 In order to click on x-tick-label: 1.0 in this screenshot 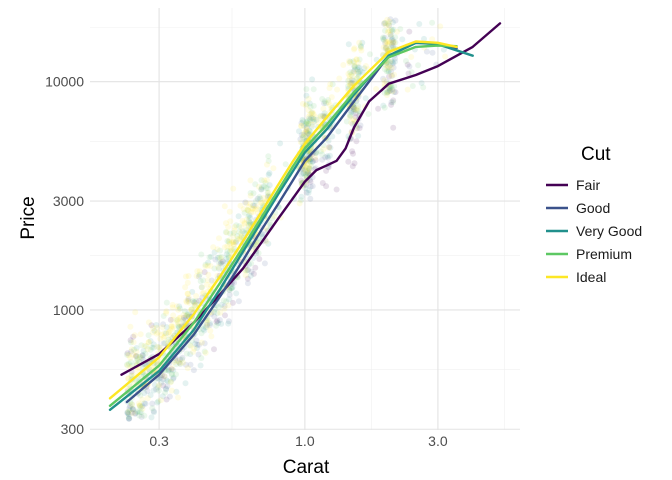, I will do `click(305, 441)`.